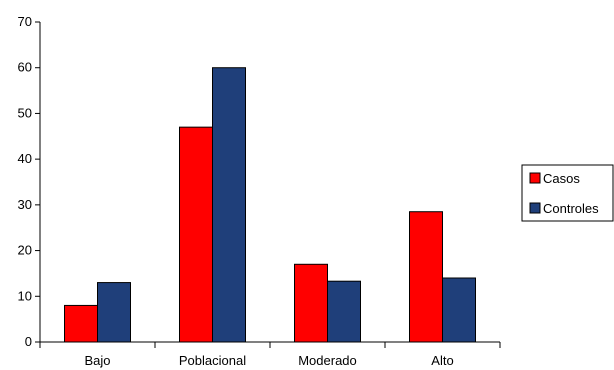 Image resolution: width=614 pixels, height=370 pixels. What do you see at coordinates (25, 67) in the screenshot?
I see `y-tick-label: 60` at bounding box center [25, 67].